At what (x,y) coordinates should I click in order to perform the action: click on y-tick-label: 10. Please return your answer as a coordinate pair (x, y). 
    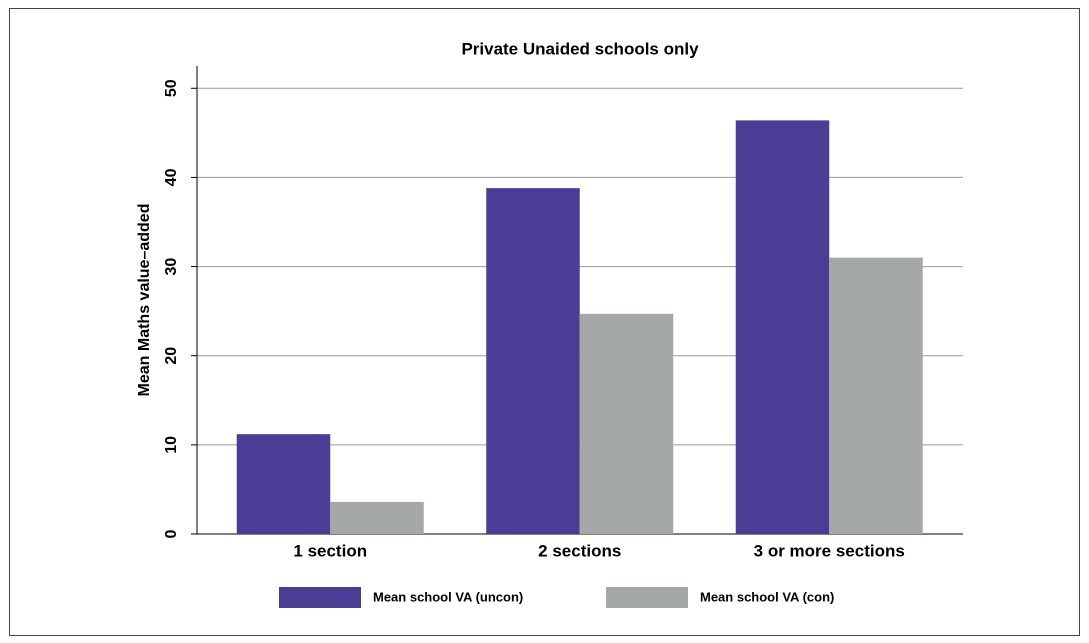
    Looking at the image, I should click on (171, 445).